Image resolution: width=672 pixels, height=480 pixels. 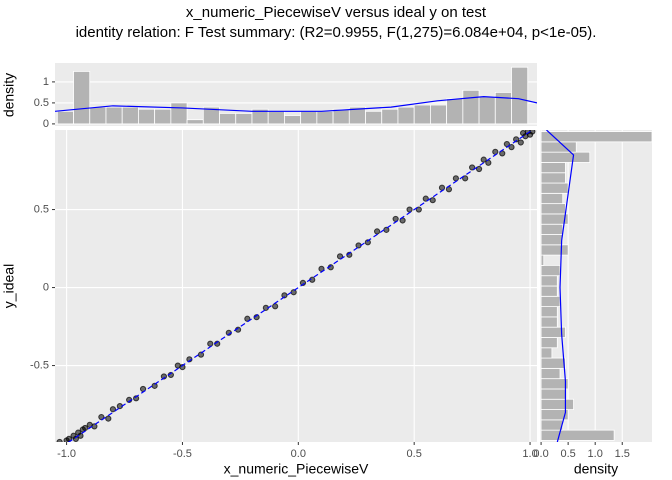 I want to click on x-axis-title: density, so click(x=596, y=469).